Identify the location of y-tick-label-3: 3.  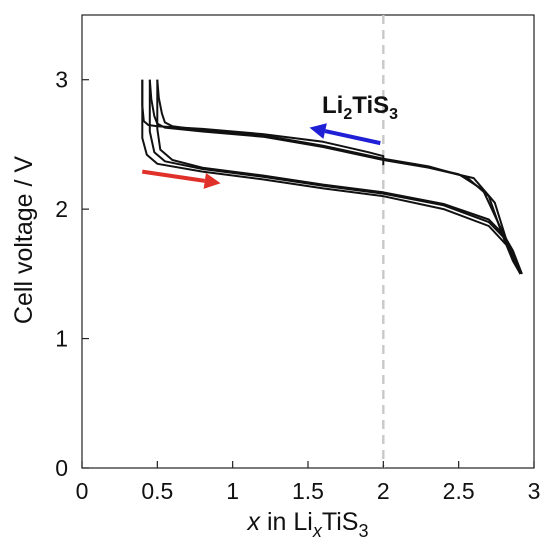
(61, 80).